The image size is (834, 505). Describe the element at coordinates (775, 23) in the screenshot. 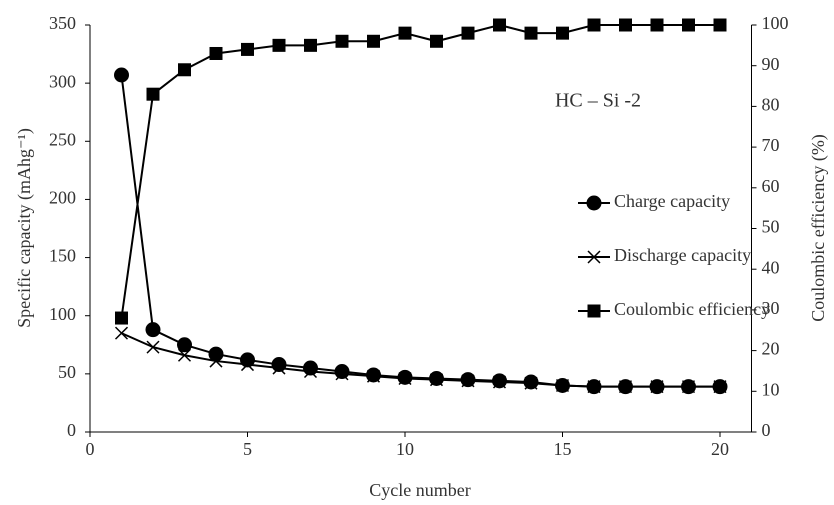

I see `y2-tick-label: 100` at that location.